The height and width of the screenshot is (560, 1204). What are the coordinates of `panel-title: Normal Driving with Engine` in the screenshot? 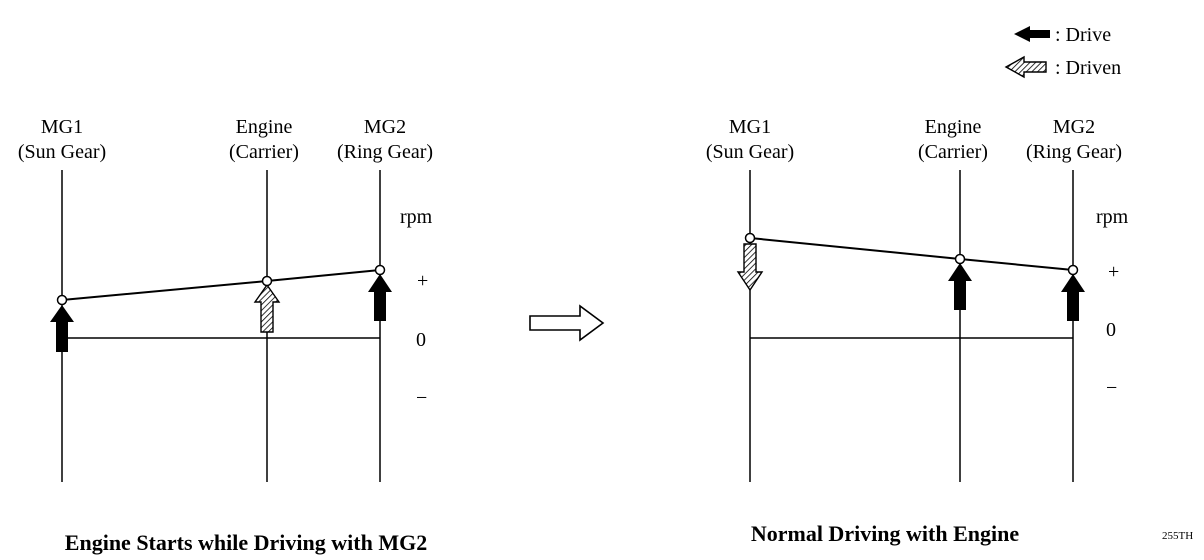 It's located at (885, 533).